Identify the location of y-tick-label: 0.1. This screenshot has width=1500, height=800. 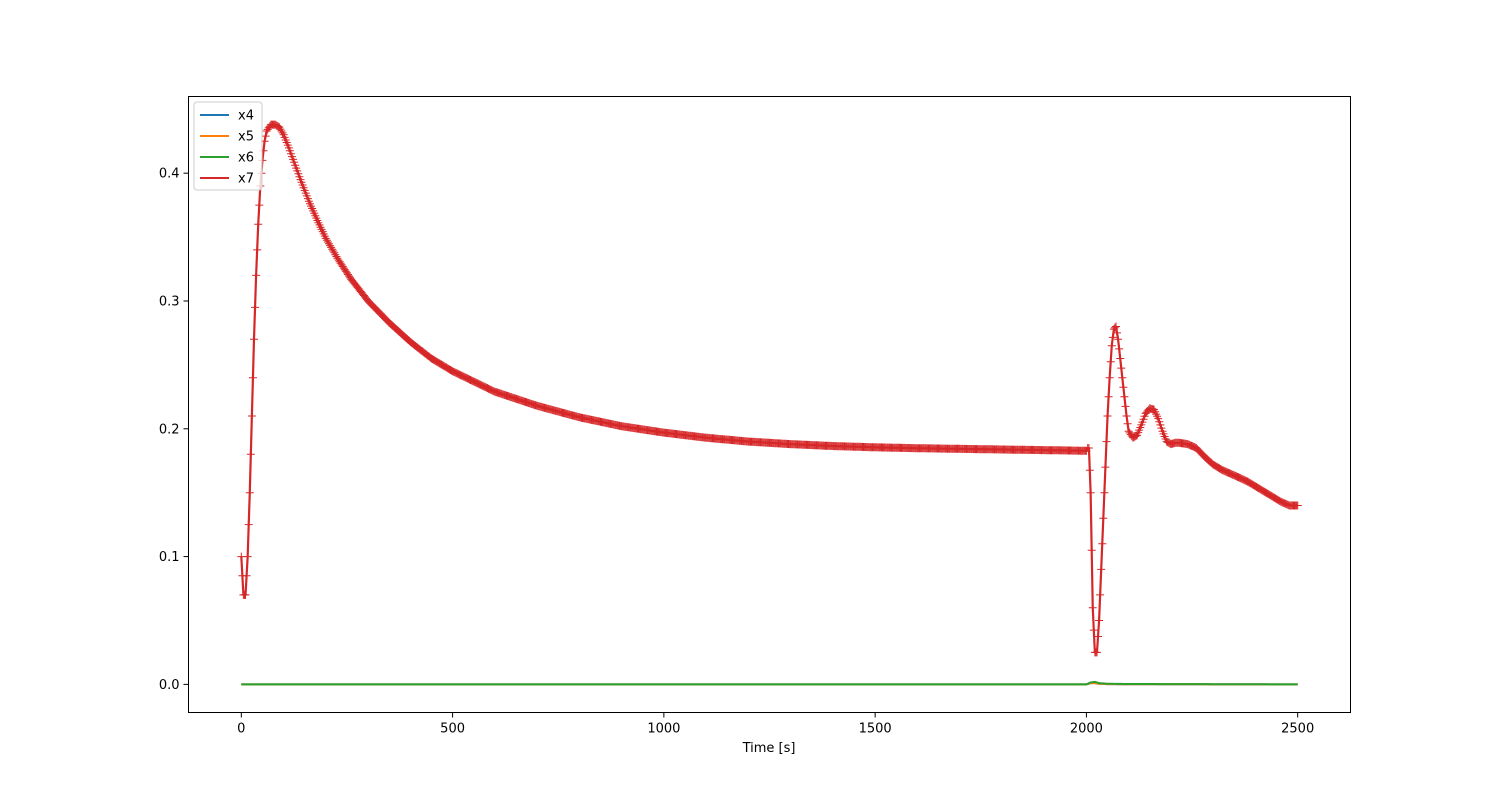
(169, 557).